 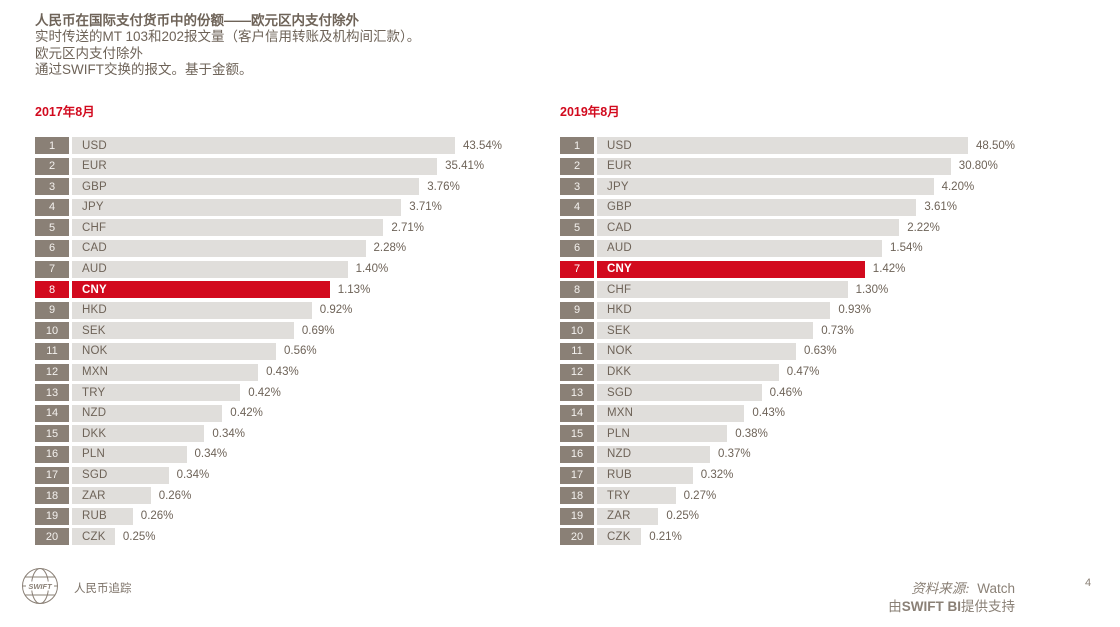 I want to click on chart-row-pln: 16 PLN 0.34%, so click(x=297, y=454).